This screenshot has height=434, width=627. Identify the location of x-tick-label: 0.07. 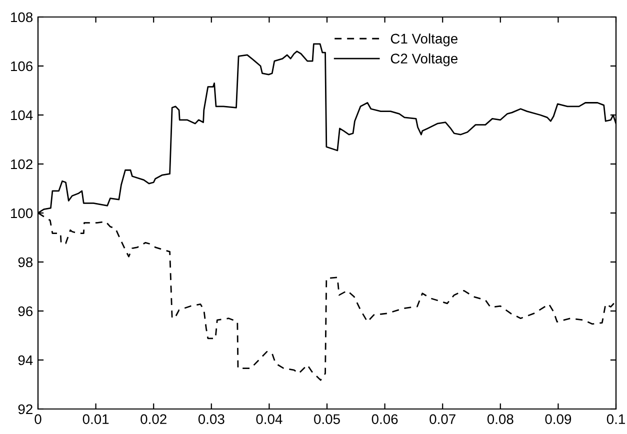
(443, 419).